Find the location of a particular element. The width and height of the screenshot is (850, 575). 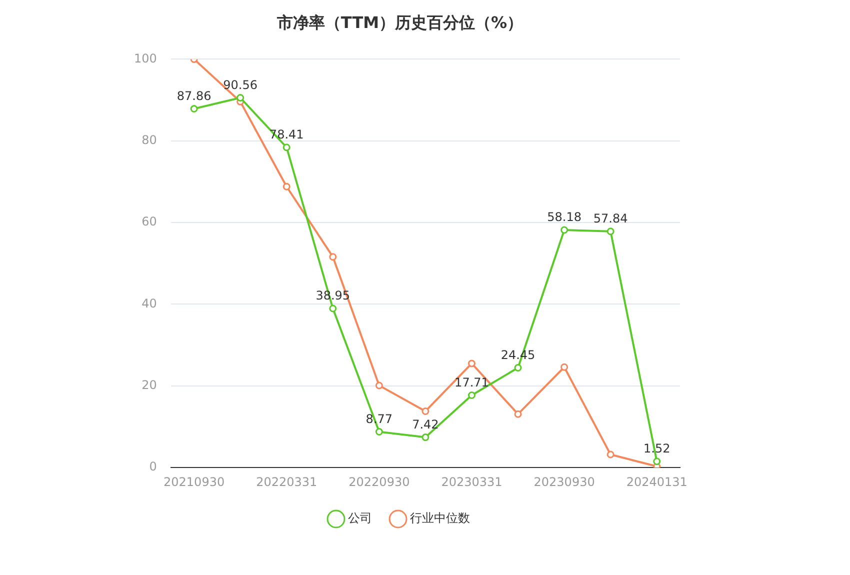

x-tick-label: 20220331 is located at coordinates (287, 481).